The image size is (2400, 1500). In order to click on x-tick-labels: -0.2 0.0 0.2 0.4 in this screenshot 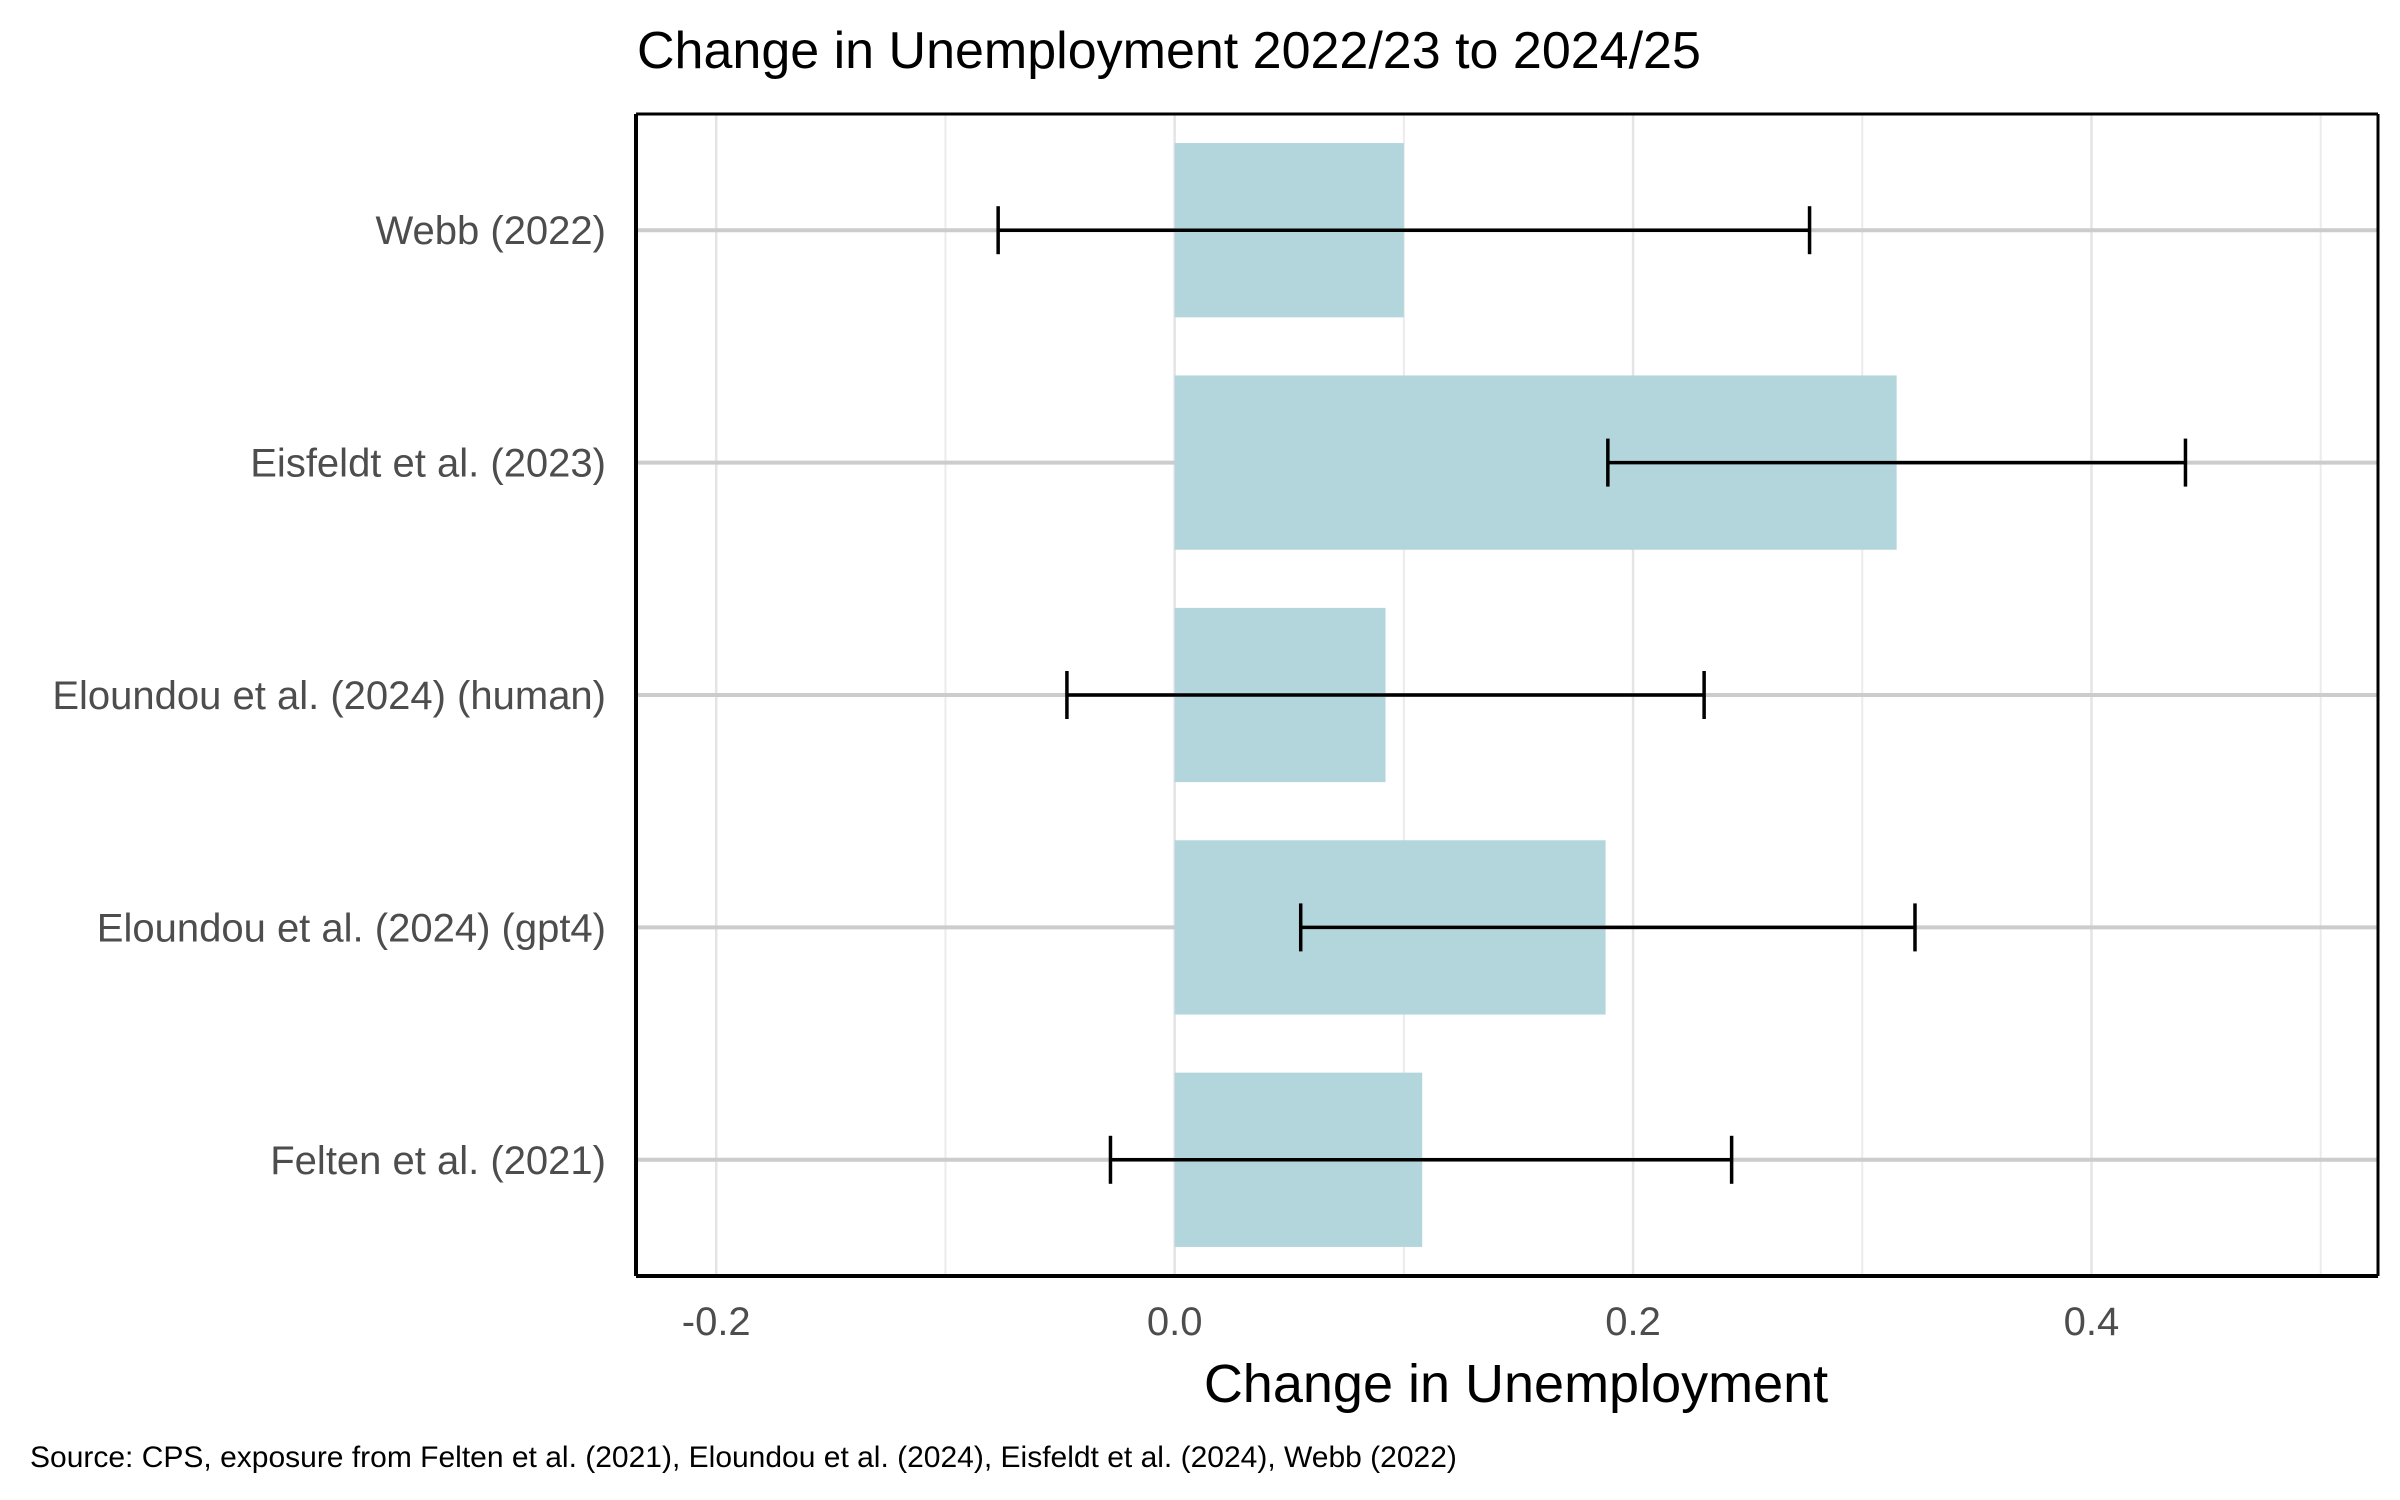, I will do `click(1401, 1322)`.